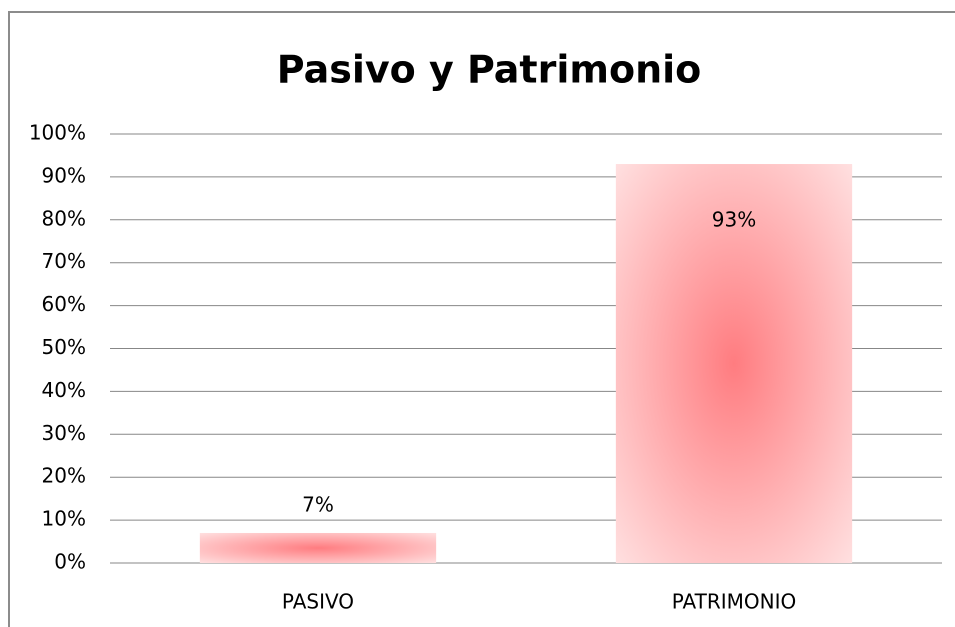  Describe the element at coordinates (64, 519) in the screenshot. I see `y-tick-label: 10%` at that location.